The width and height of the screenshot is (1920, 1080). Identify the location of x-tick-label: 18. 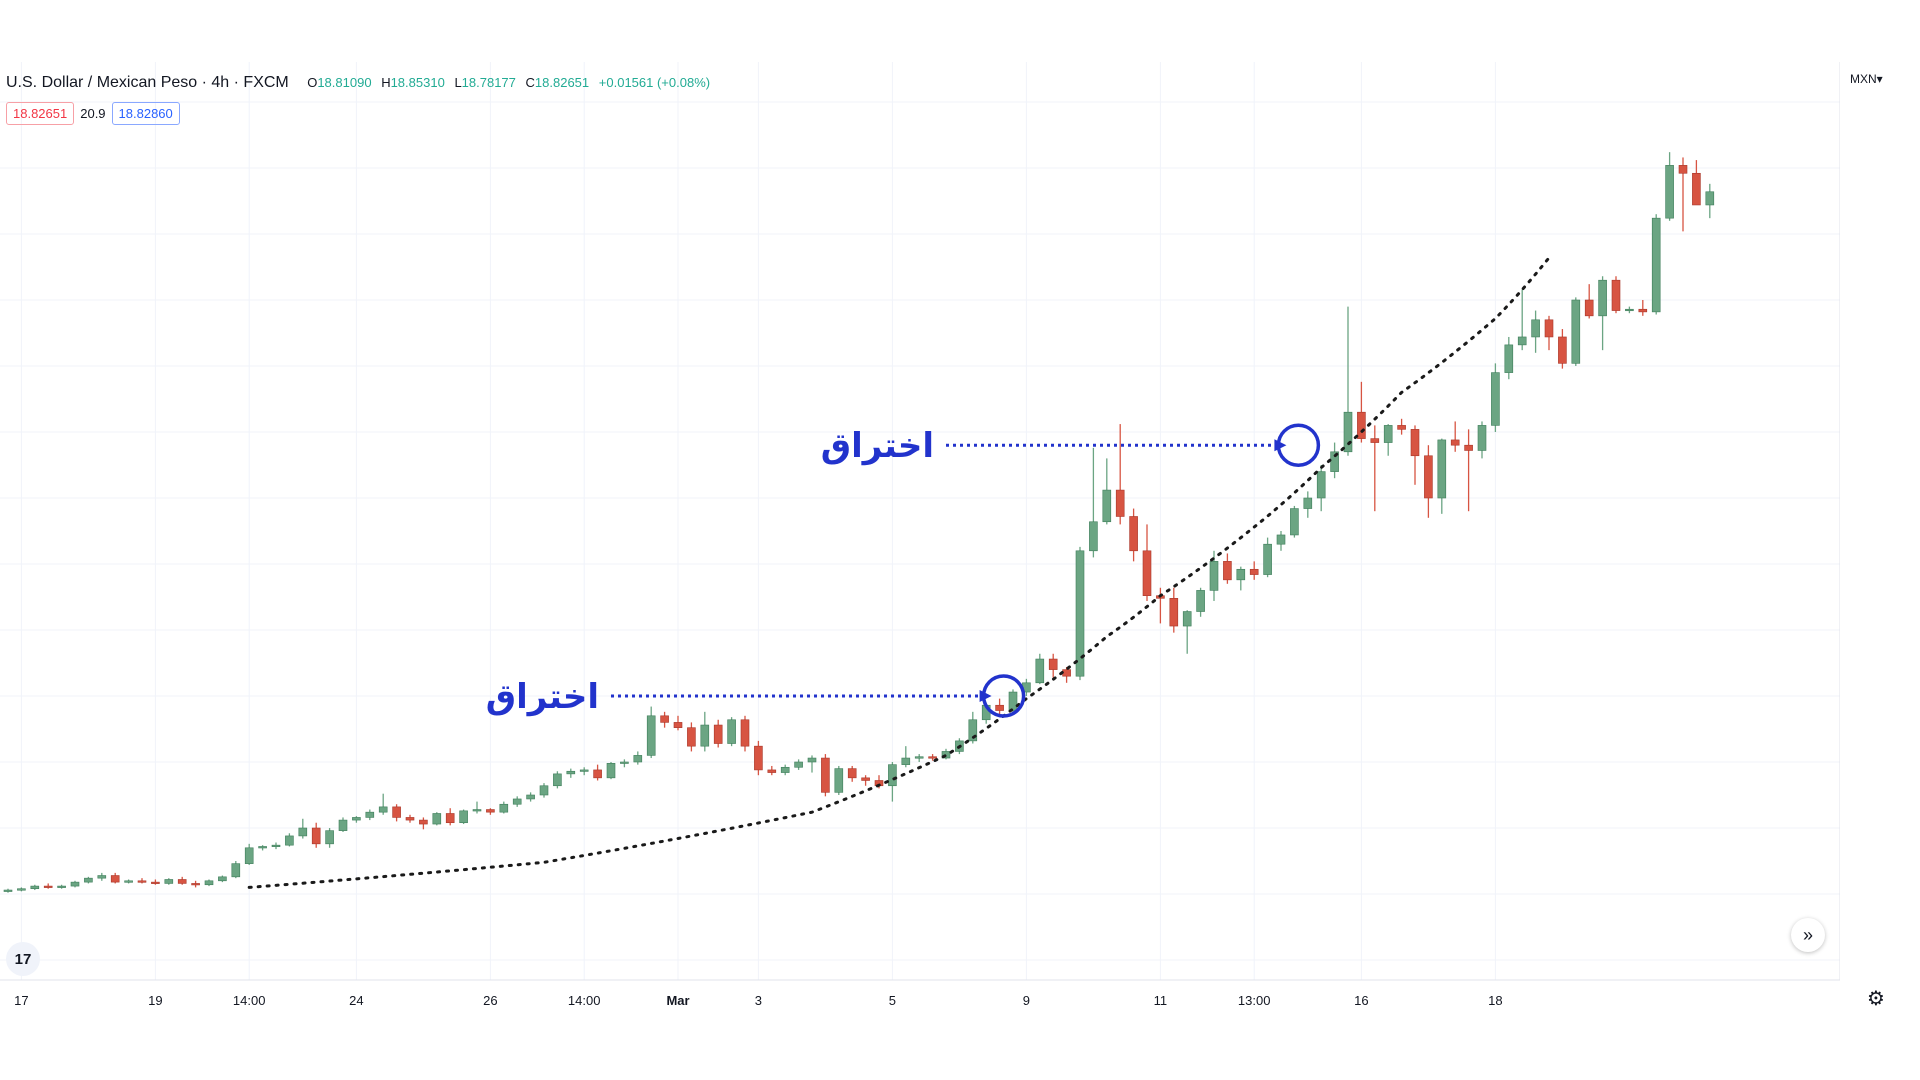
(1495, 1000).